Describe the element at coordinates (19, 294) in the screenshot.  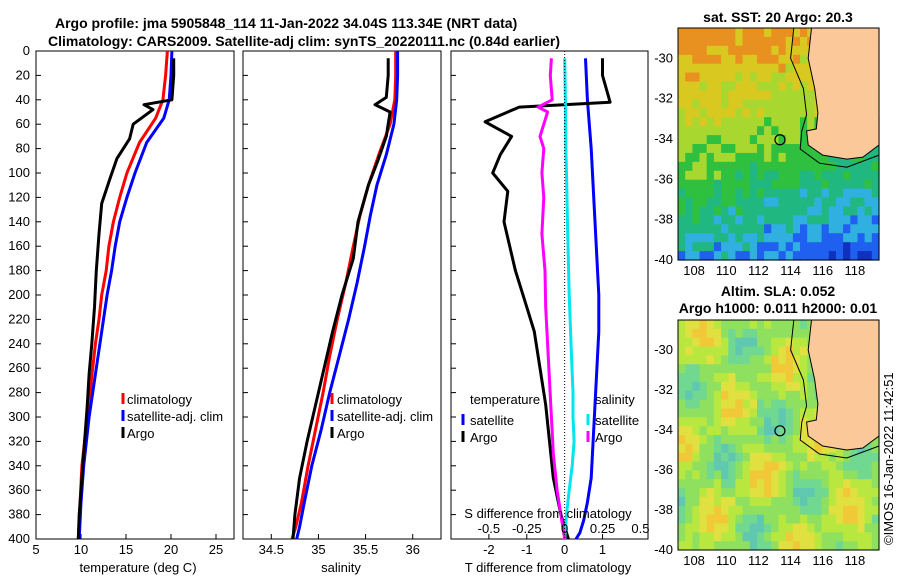
I see `y-tick-label: 200` at that location.